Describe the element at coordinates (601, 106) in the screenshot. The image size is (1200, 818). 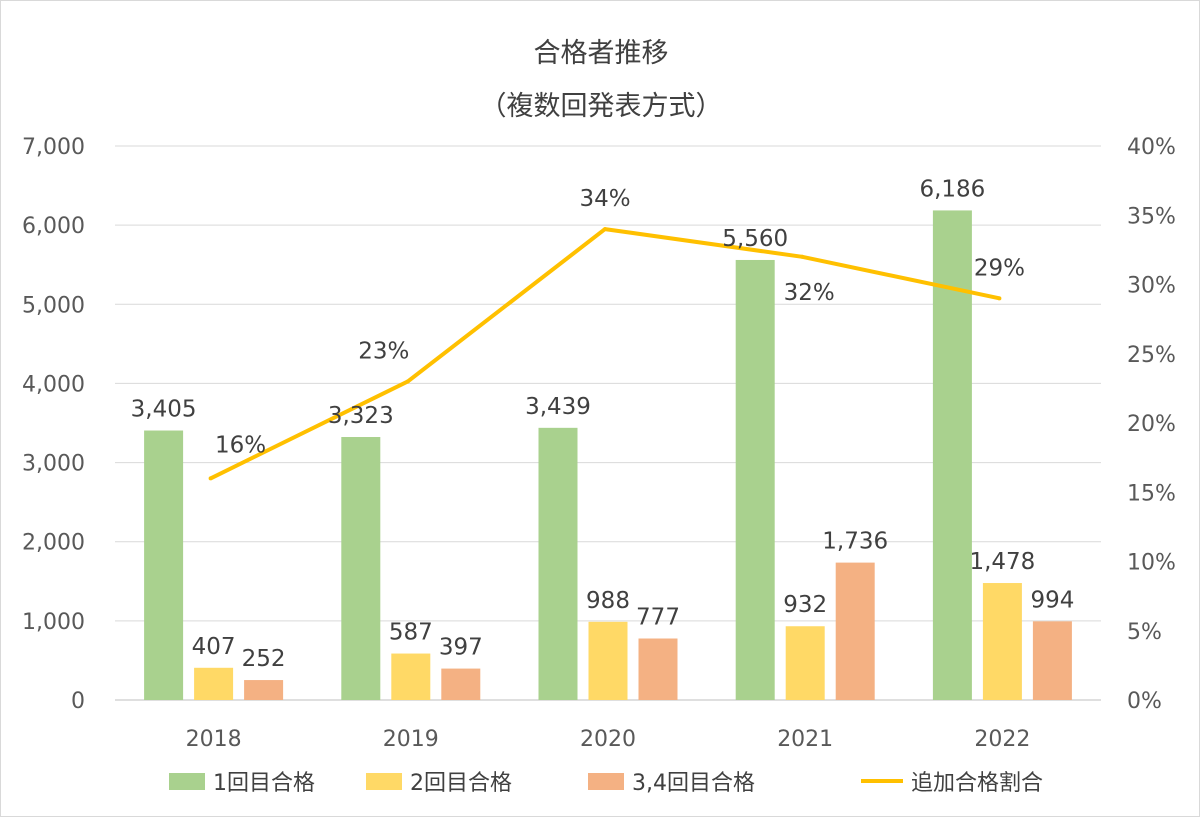
I see `chart-subtitle: （複数回発表方式）` at that location.